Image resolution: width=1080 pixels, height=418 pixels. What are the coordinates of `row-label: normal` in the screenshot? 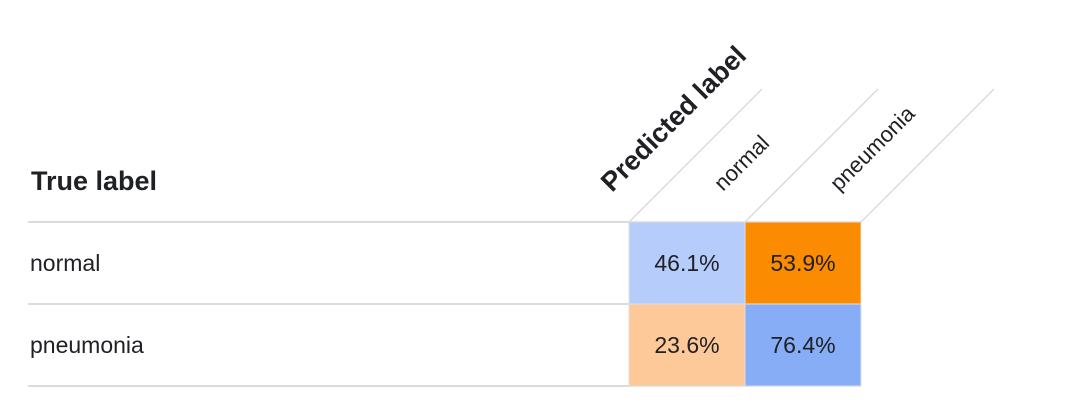 It's located at (65, 263).